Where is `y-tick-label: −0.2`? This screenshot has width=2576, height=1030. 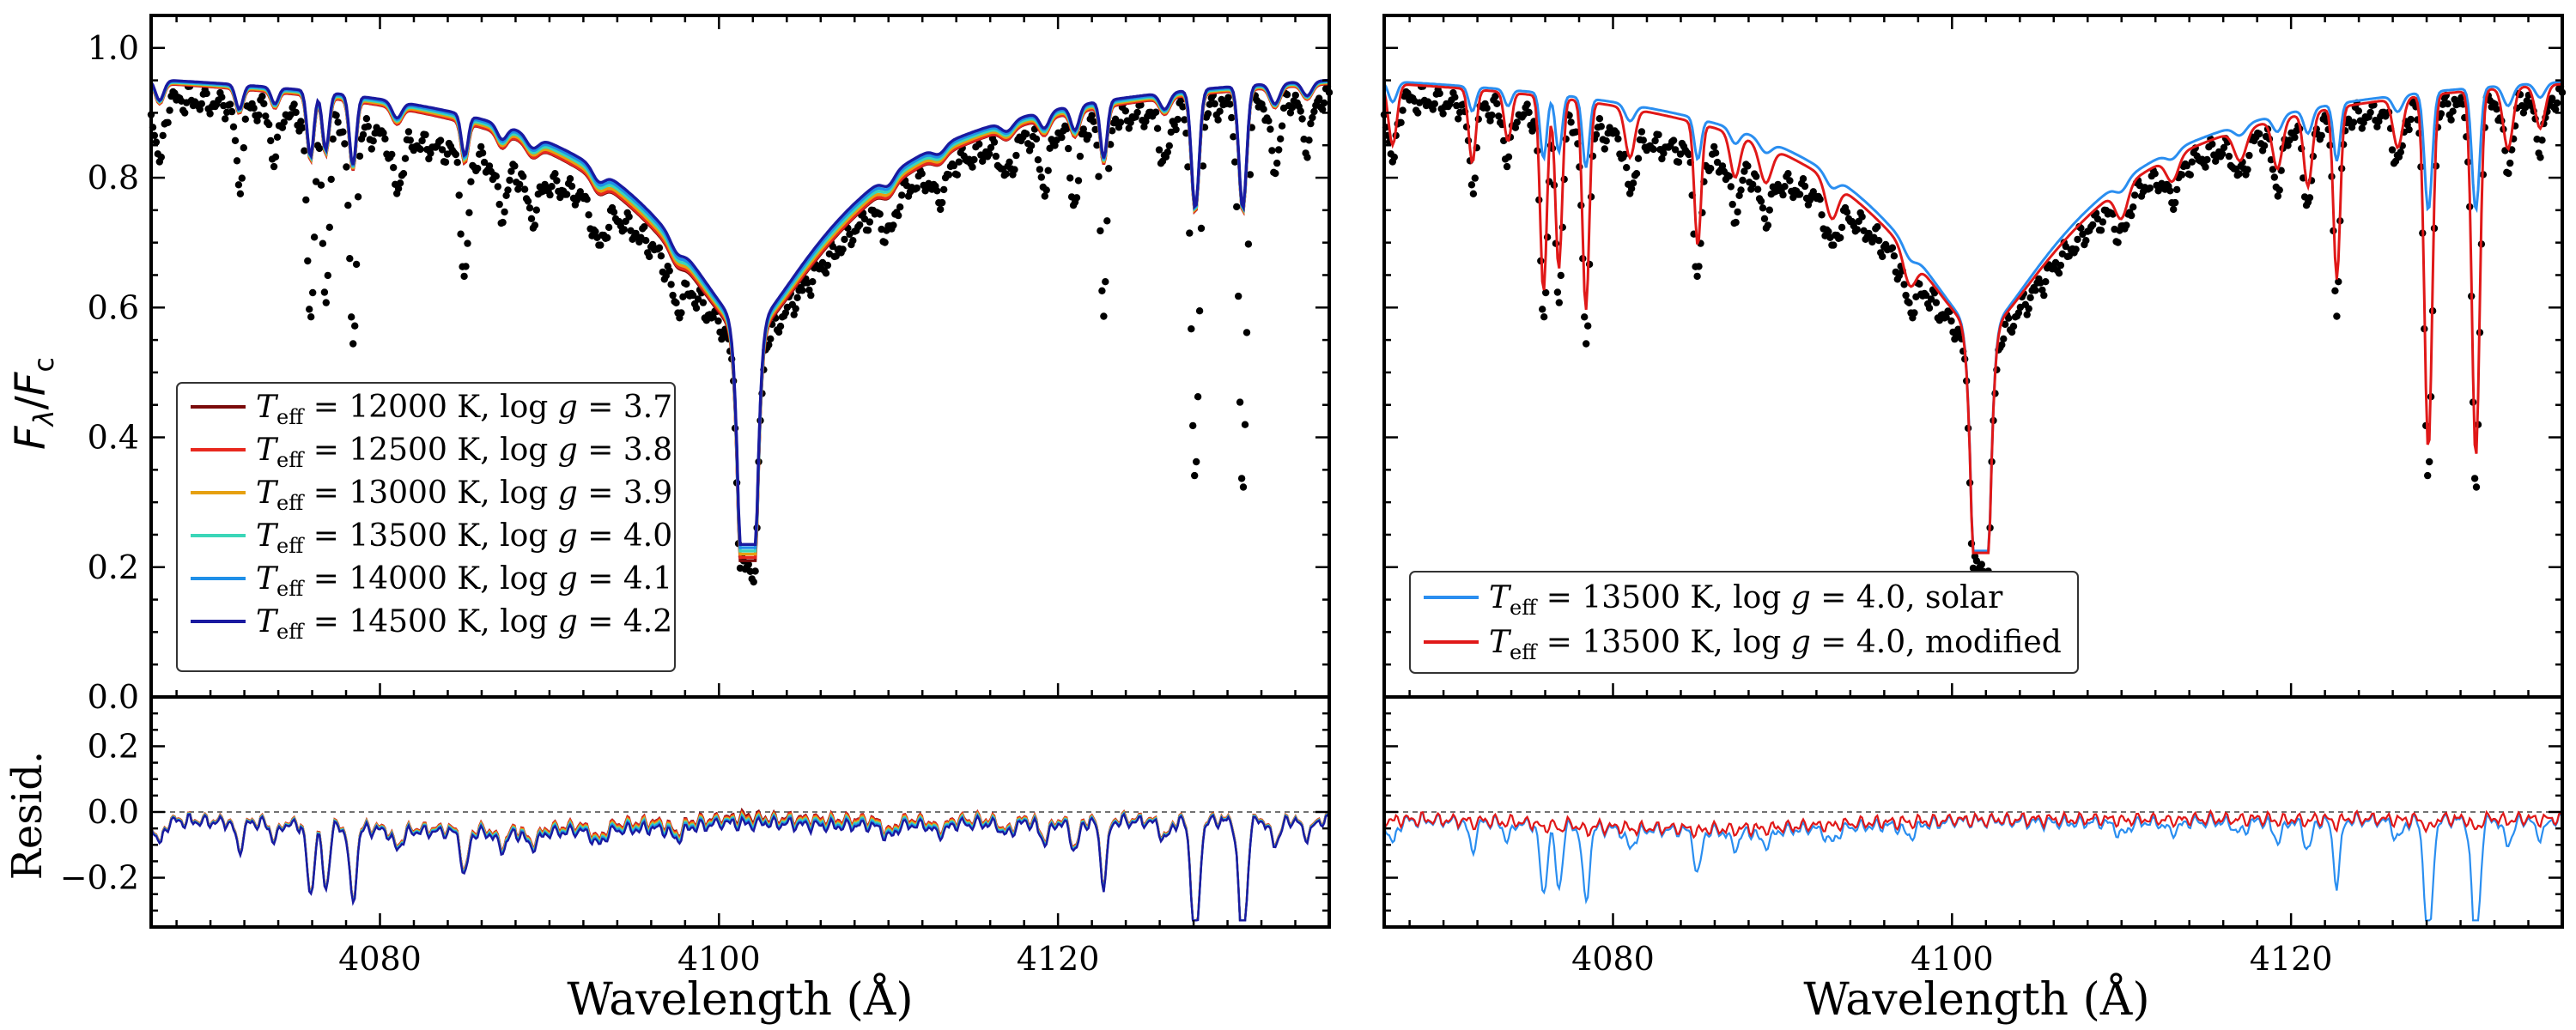 y-tick-label: −0.2 is located at coordinates (99, 878).